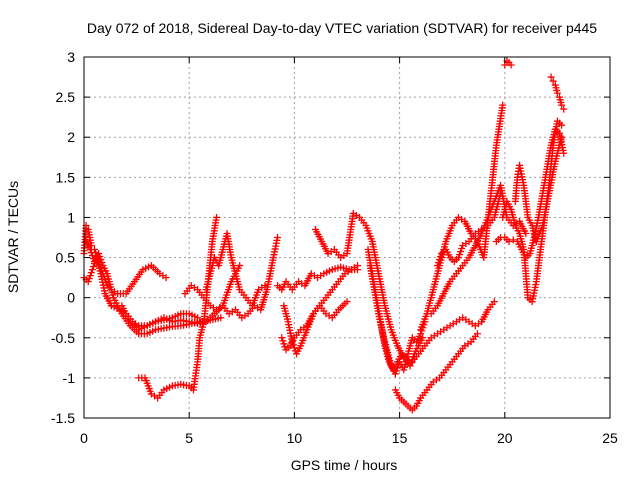  Describe the element at coordinates (66, 97) in the screenshot. I see `y-tick-label: 2.5` at that location.